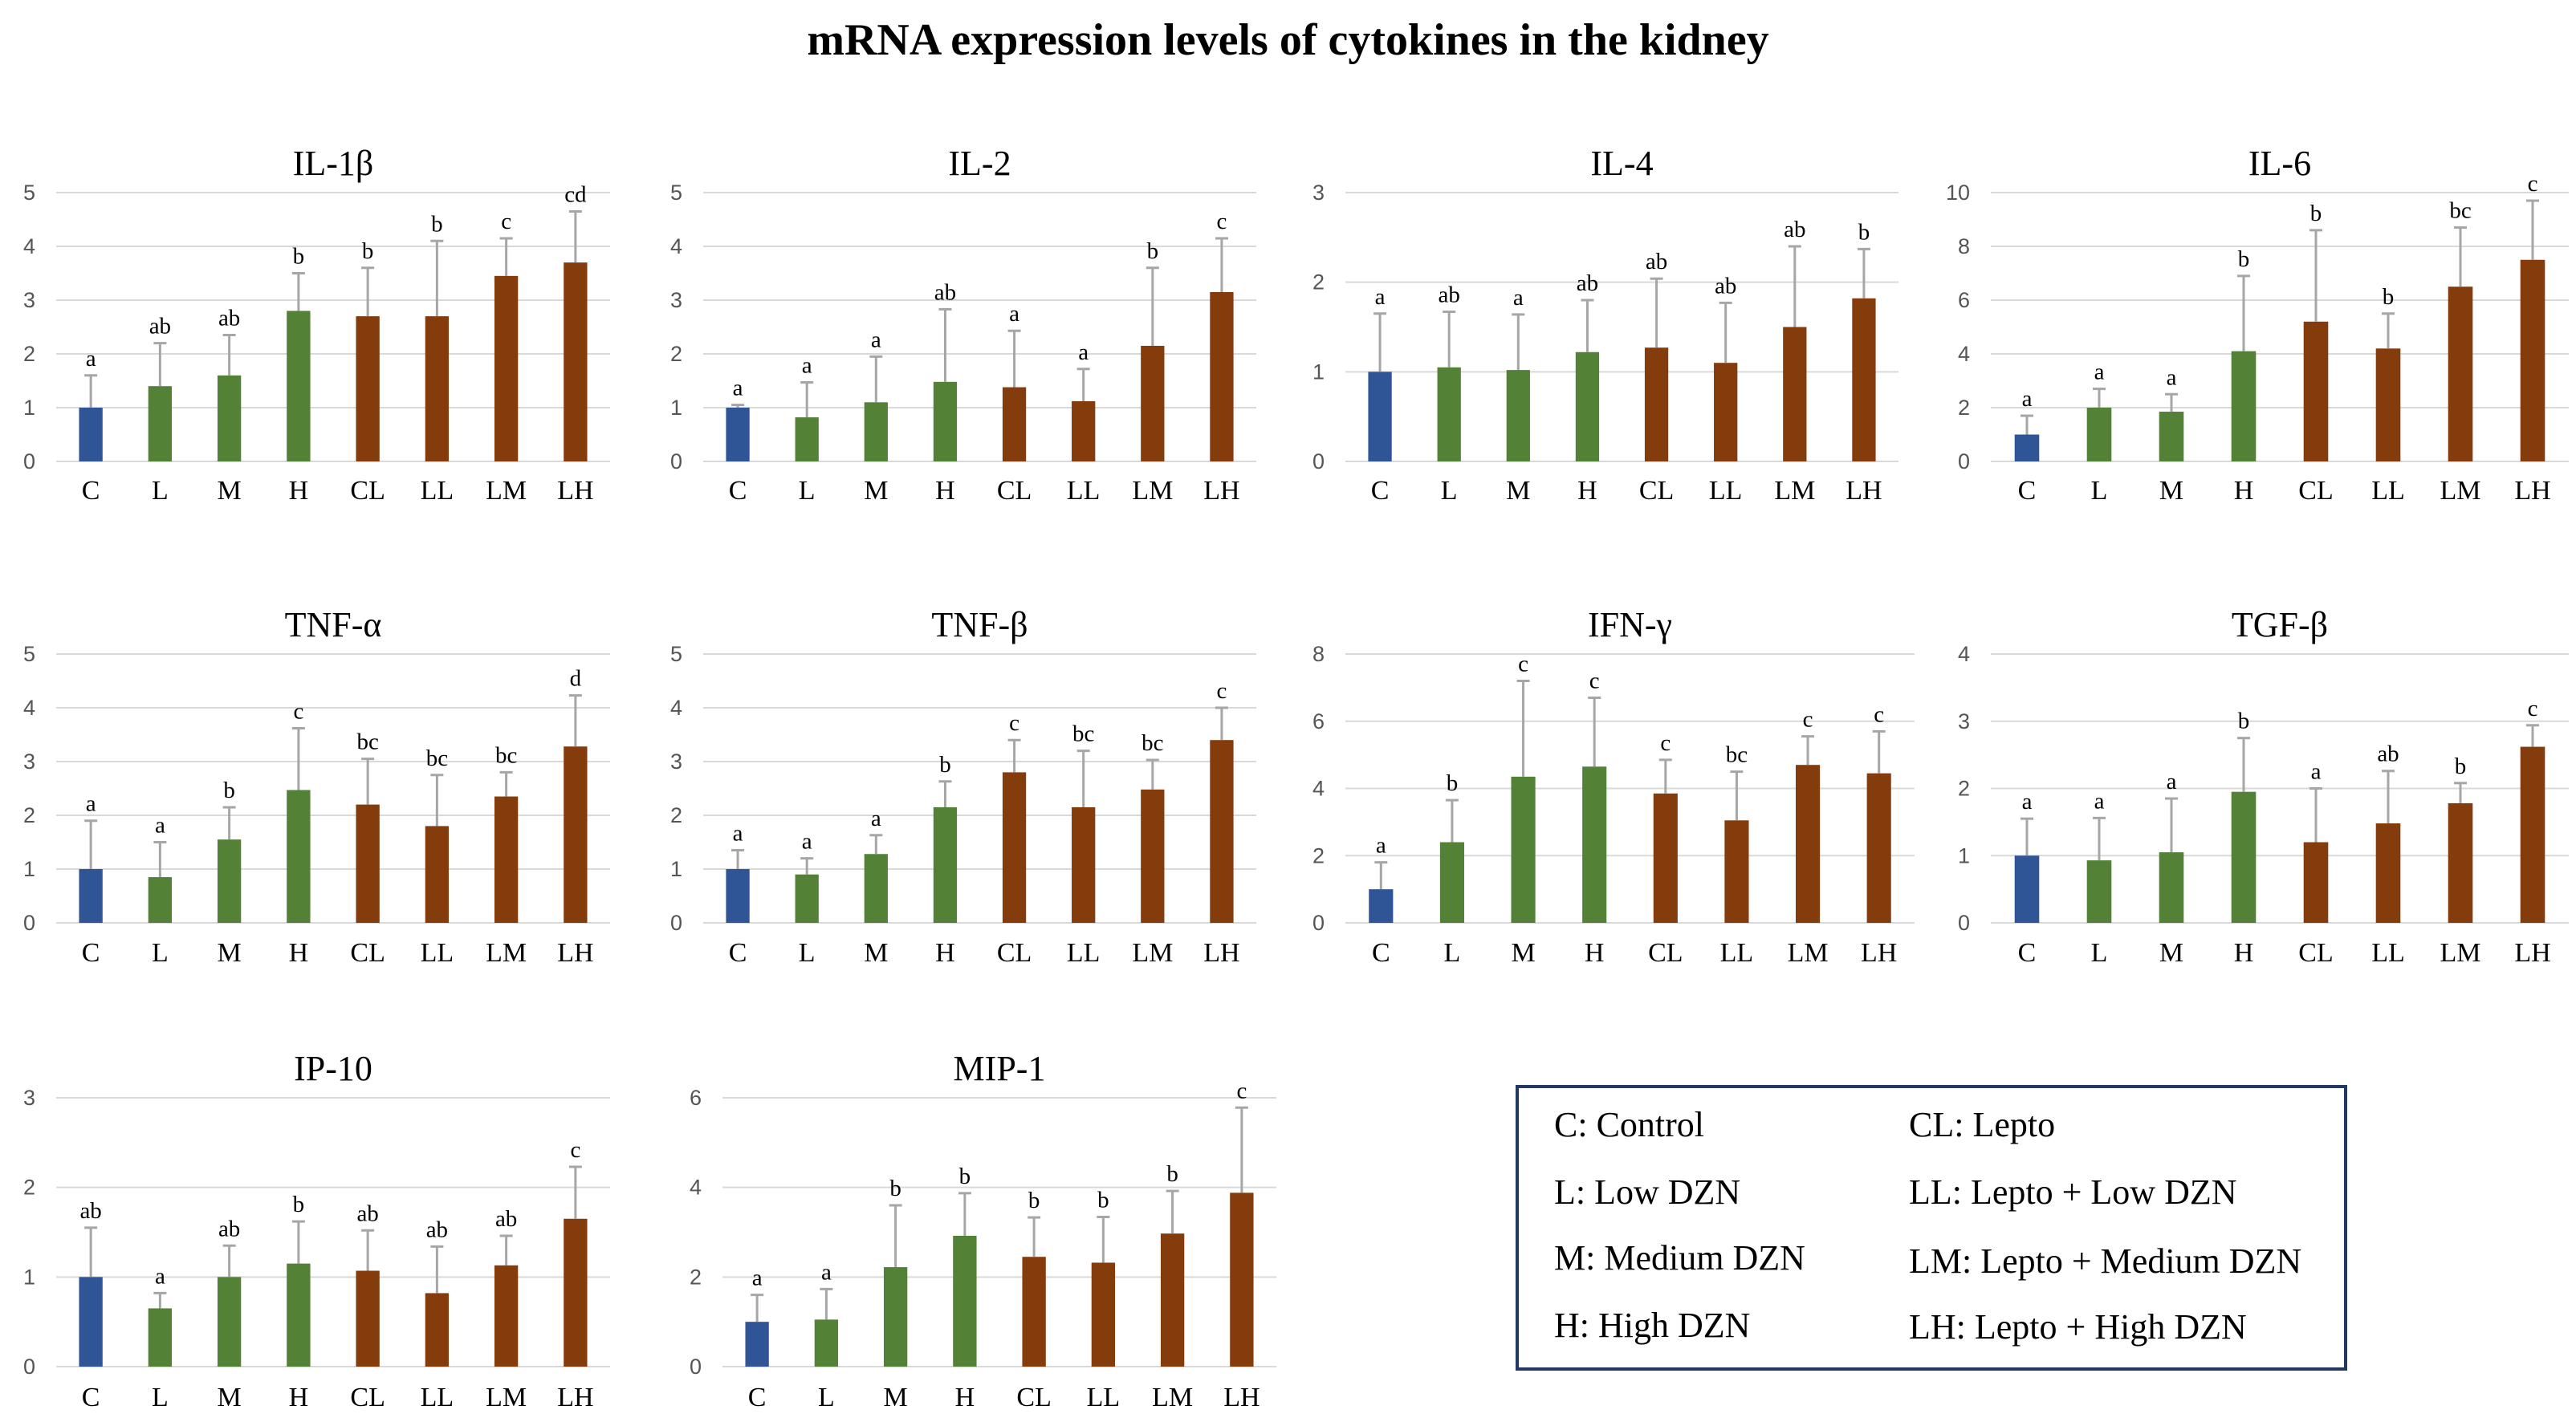 Image resolution: width=2576 pixels, height=1426 pixels. I want to click on legend-item-medium-dzn: M: Medium DZN, so click(1679, 1258).